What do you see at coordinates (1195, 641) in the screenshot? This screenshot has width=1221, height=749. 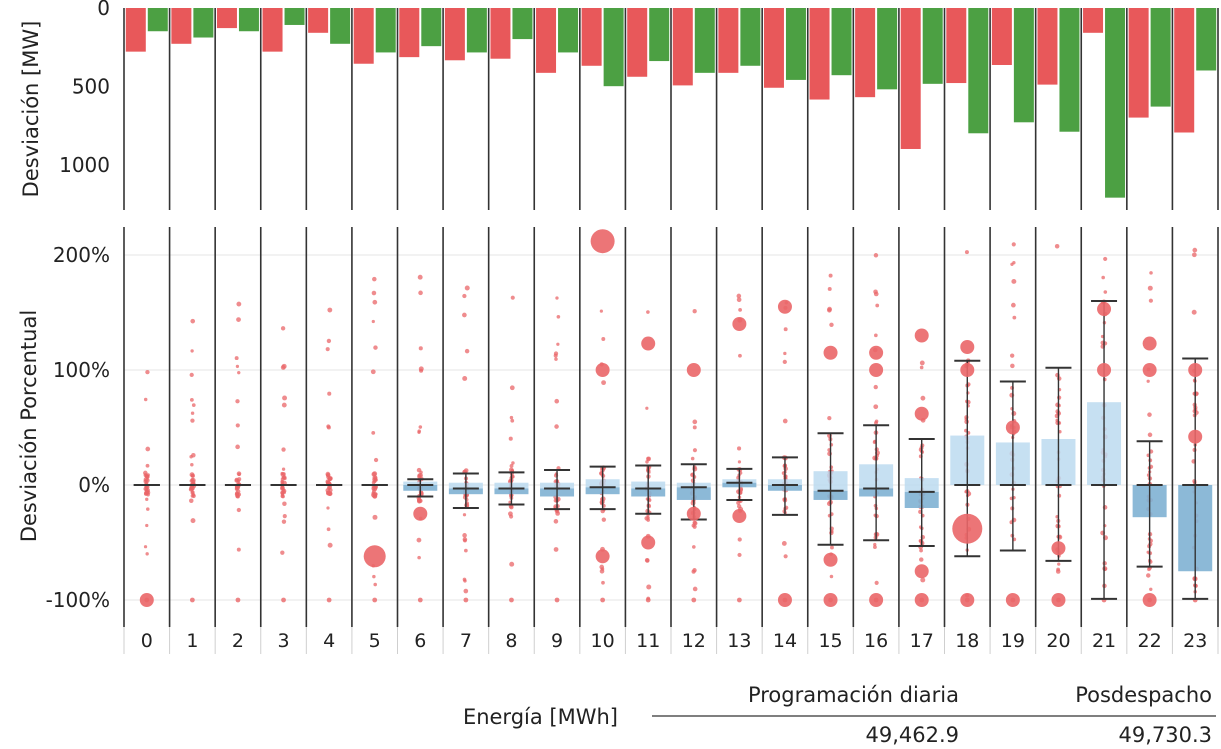 I see `x-tick-label: 23` at bounding box center [1195, 641].